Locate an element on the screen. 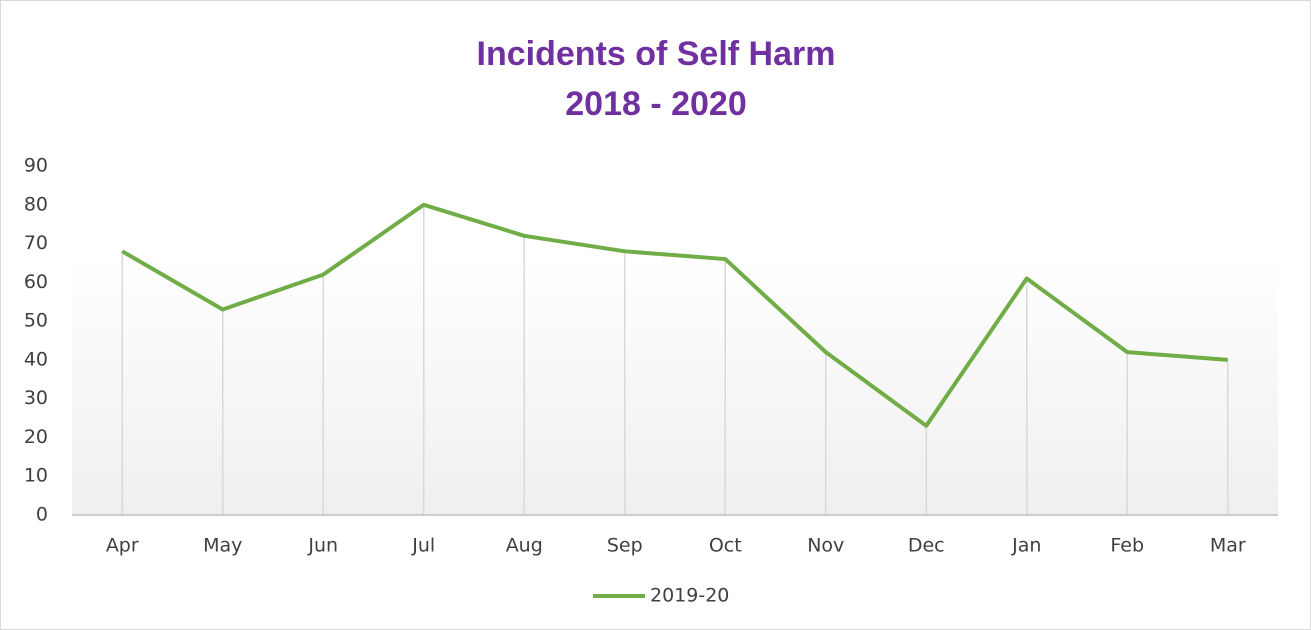  x-tick-label: Jun is located at coordinates (322, 546).